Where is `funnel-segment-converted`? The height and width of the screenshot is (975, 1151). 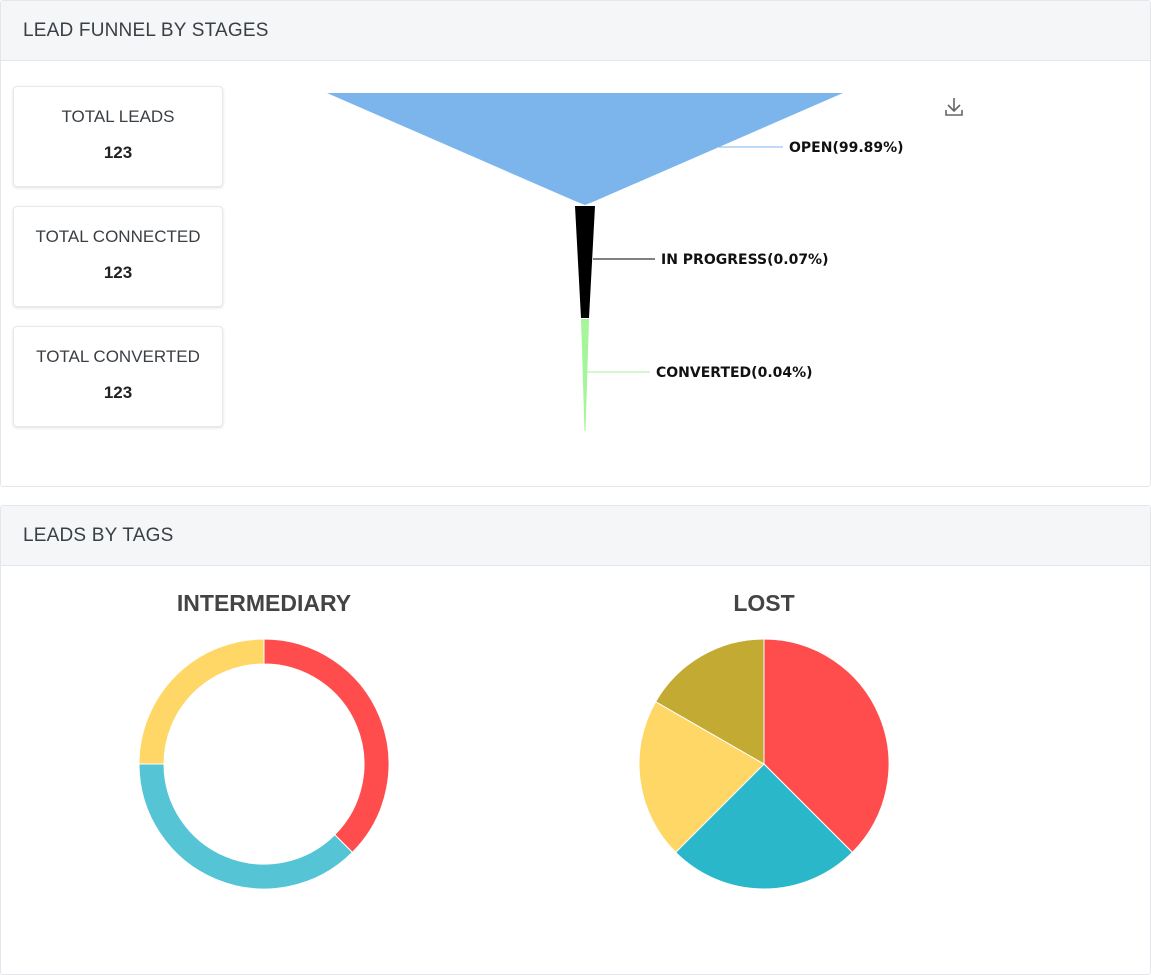 funnel-segment-converted is located at coordinates (585, 375).